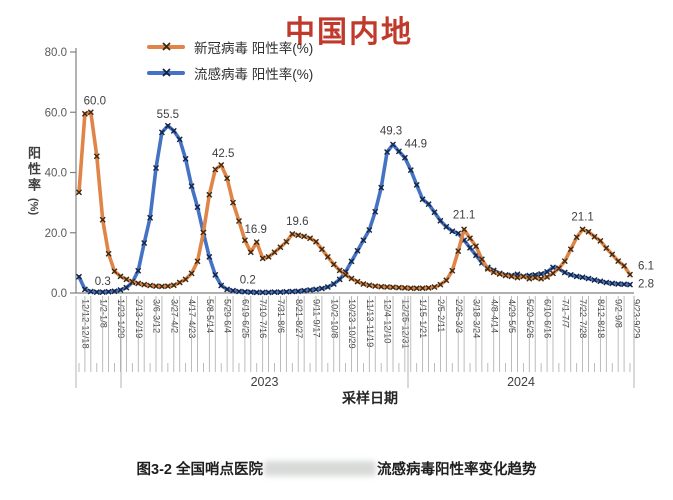 Image resolution: width=673 pixels, height=500 pixels. I want to click on covid-line-sample, so click(166, 46).